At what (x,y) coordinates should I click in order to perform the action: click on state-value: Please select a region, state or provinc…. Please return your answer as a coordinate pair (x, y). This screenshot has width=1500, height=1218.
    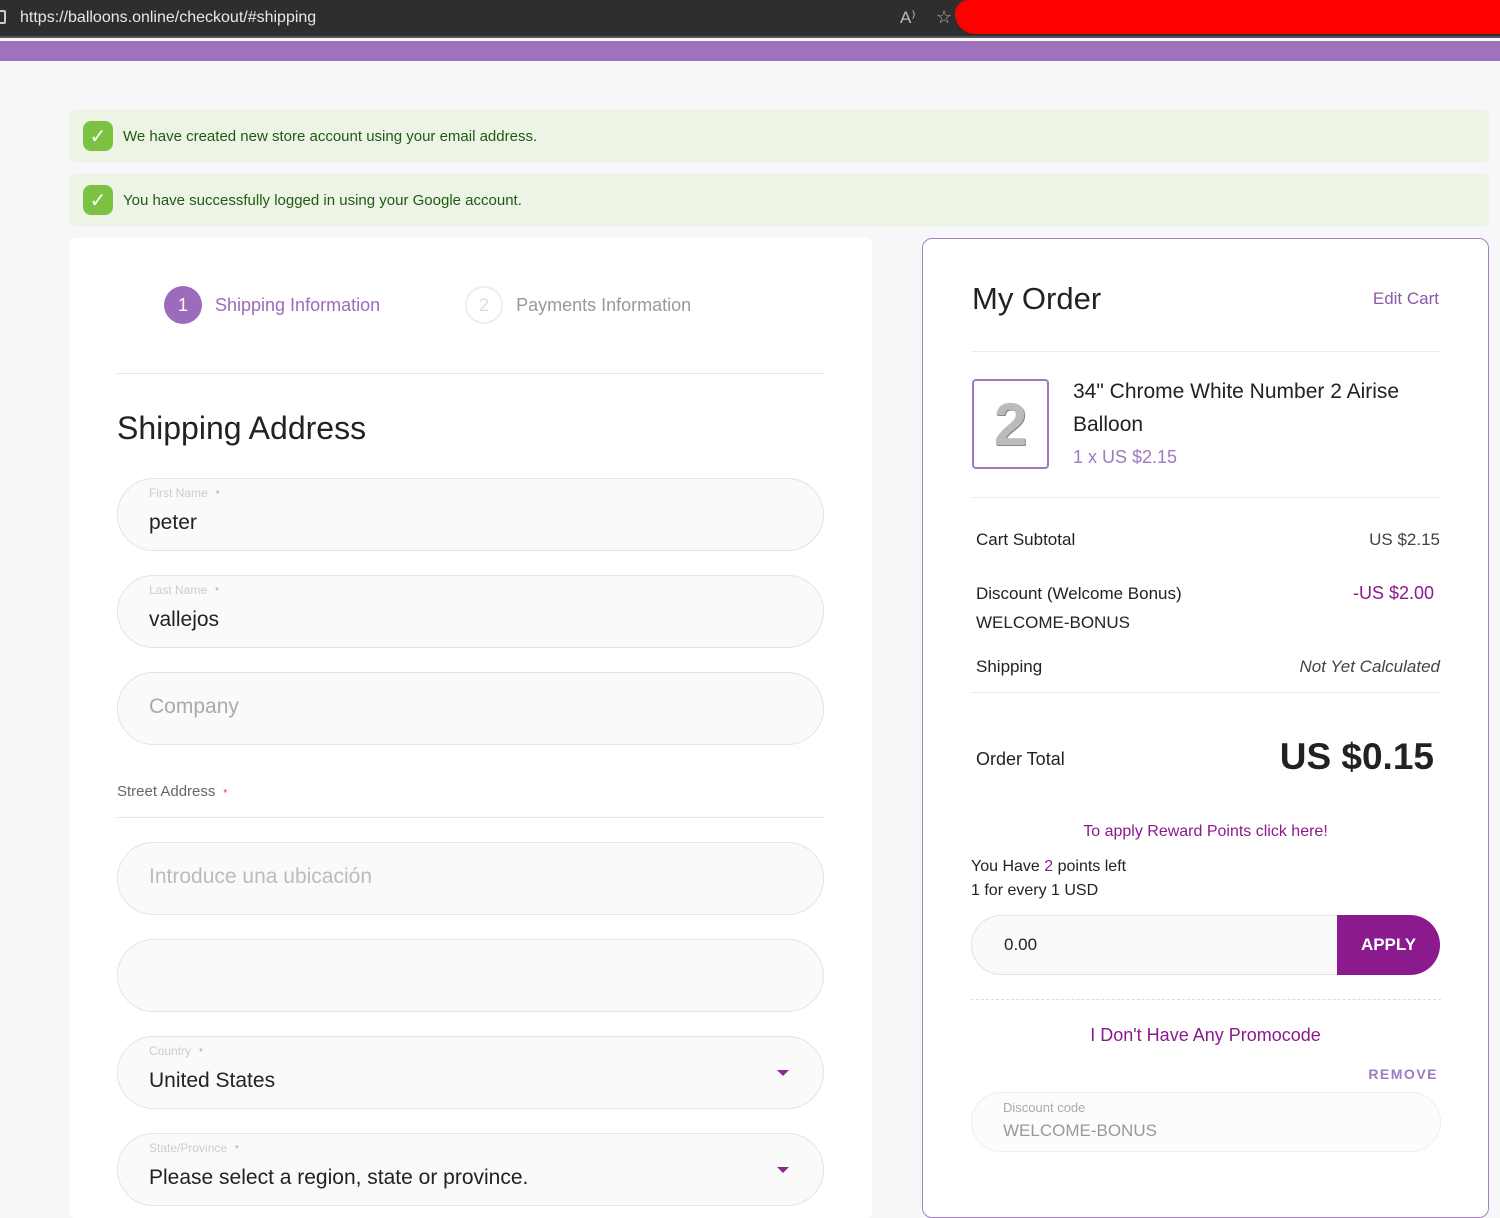
    Looking at the image, I should click on (339, 1177).